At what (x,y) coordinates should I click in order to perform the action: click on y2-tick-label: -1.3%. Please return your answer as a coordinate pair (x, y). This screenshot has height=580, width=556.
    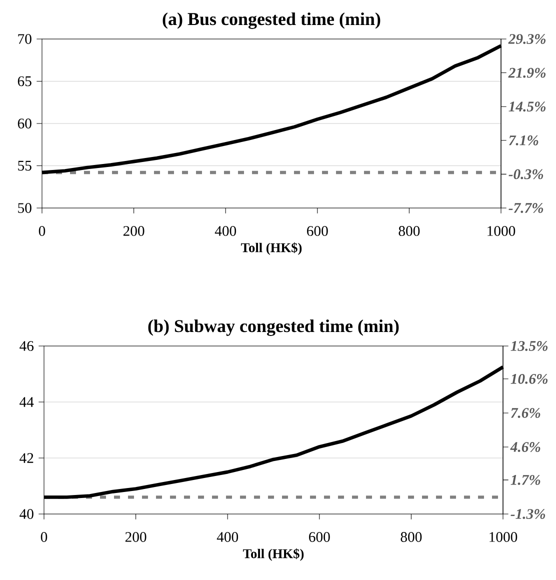
    Looking at the image, I should click on (528, 514).